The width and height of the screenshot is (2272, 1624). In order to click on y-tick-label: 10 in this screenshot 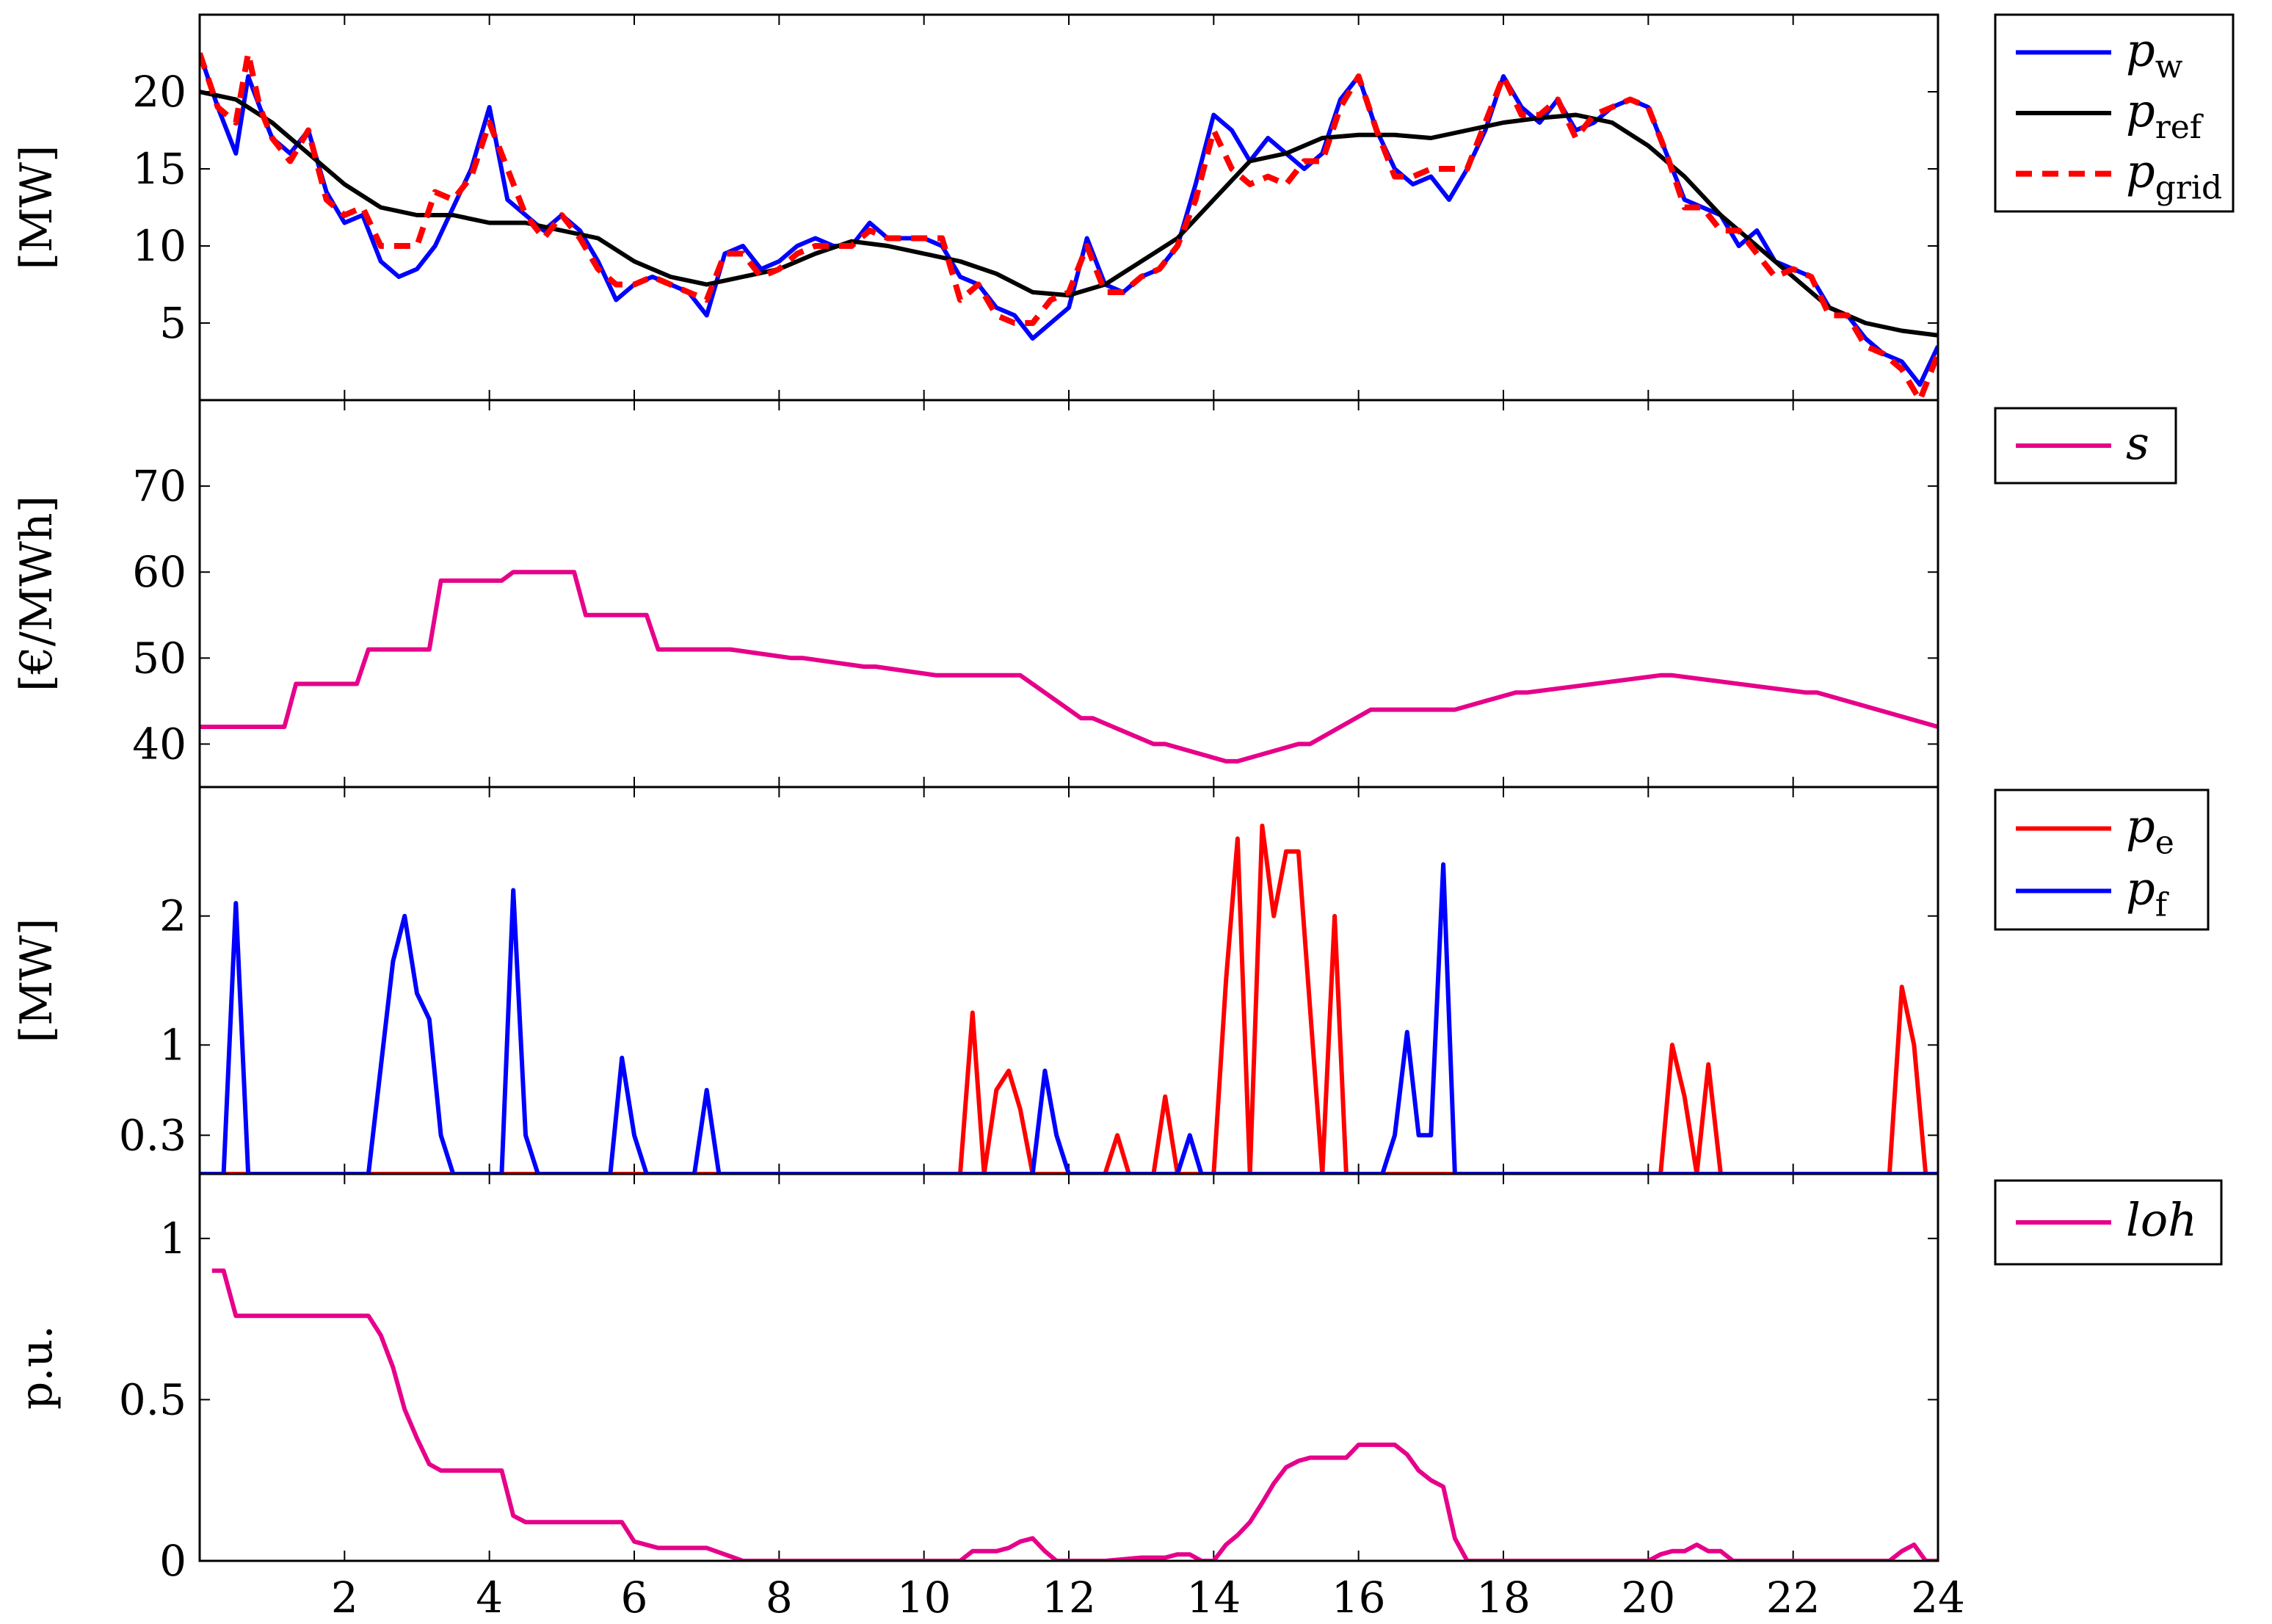, I will do `click(159, 246)`.